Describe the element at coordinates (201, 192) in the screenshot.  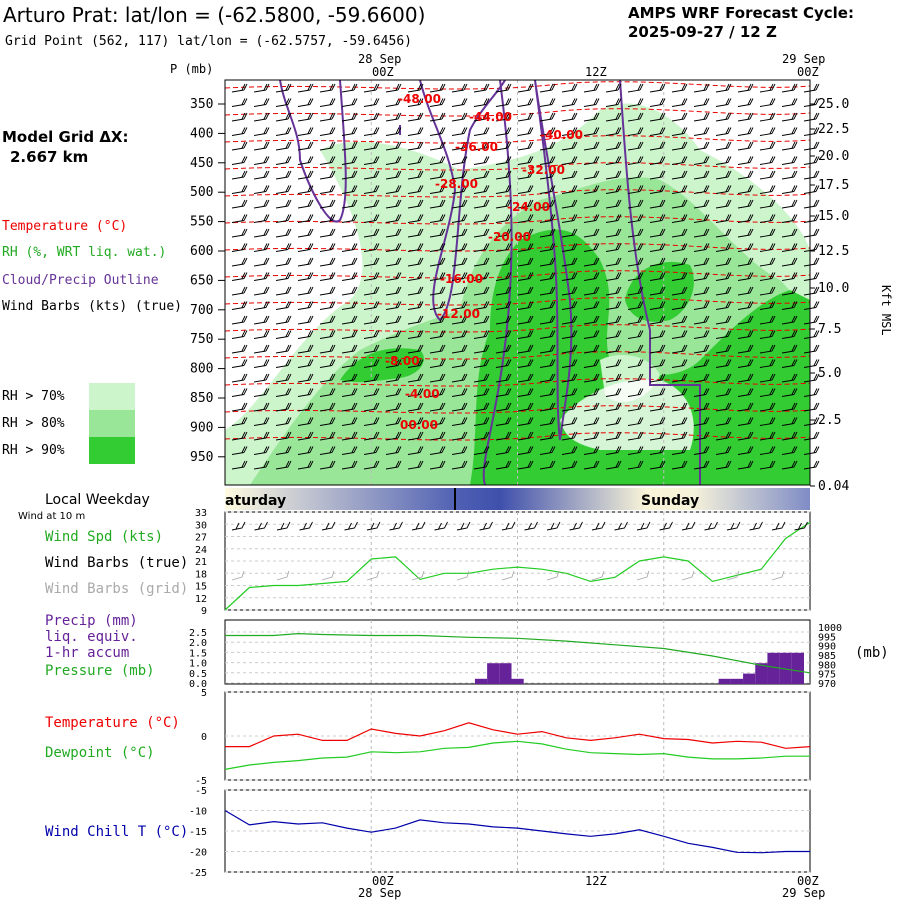
I see `pressure-tick: 500` at that location.